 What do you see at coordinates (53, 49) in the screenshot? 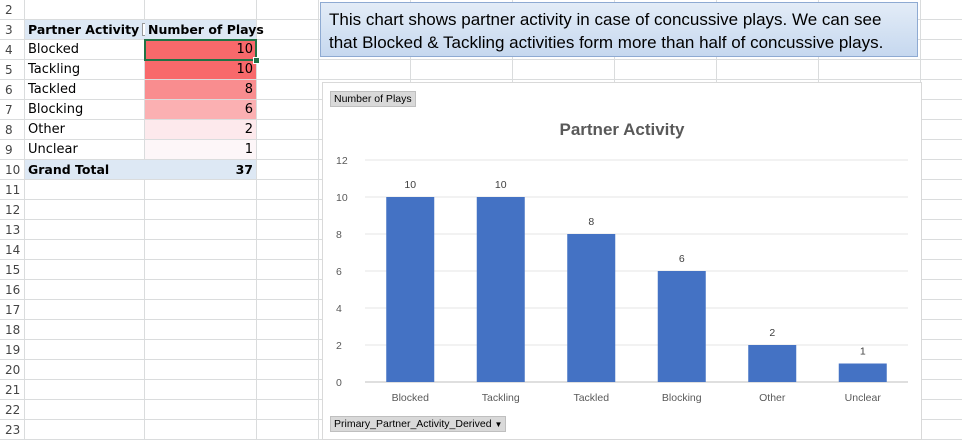
I see `pivot-row-label: Blocked` at bounding box center [53, 49].